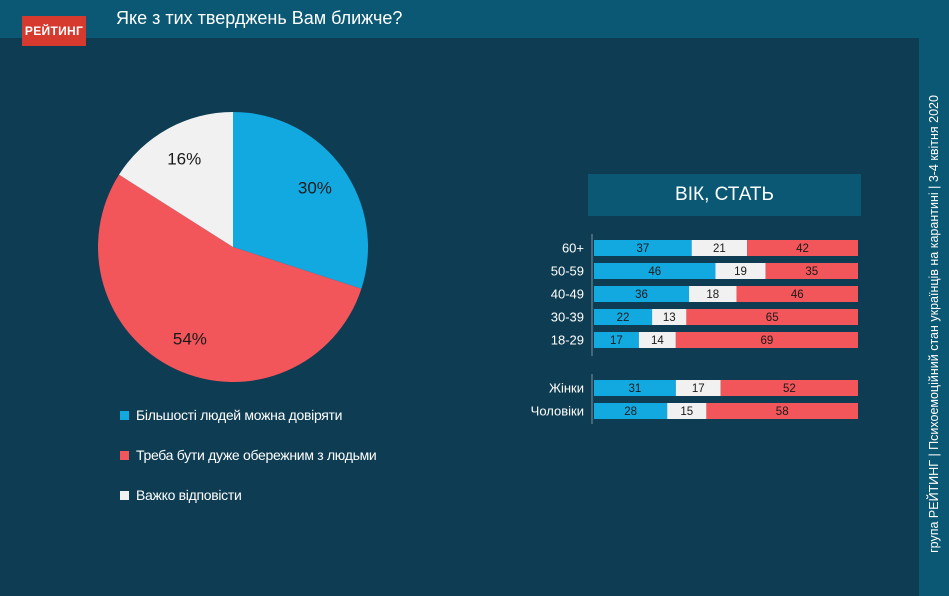  What do you see at coordinates (567, 317) in the screenshot?
I see `bar-category-label: 30-39` at bounding box center [567, 317].